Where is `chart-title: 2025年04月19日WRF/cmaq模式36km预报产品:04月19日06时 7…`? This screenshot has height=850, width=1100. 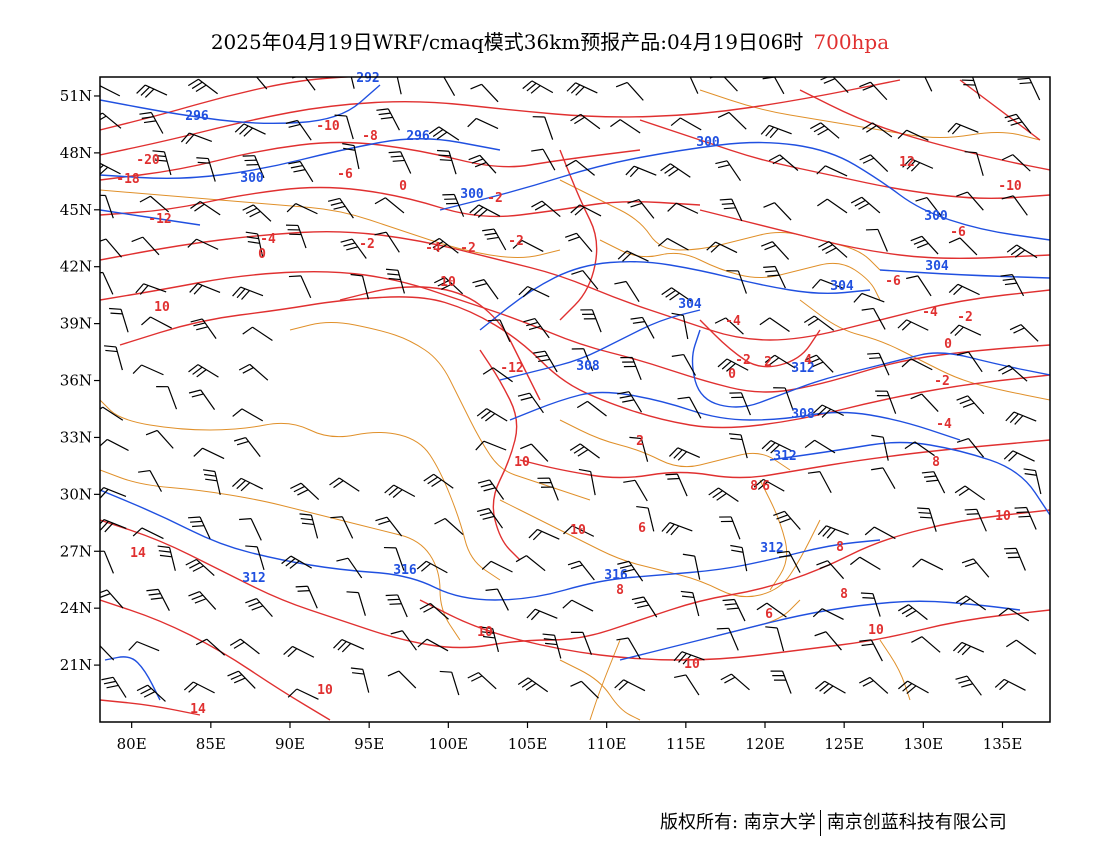
chart-title: 2025年04月19日WRF/cmaq模式36km预报产品:04月19日06时 7… is located at coordinates (550, 40).